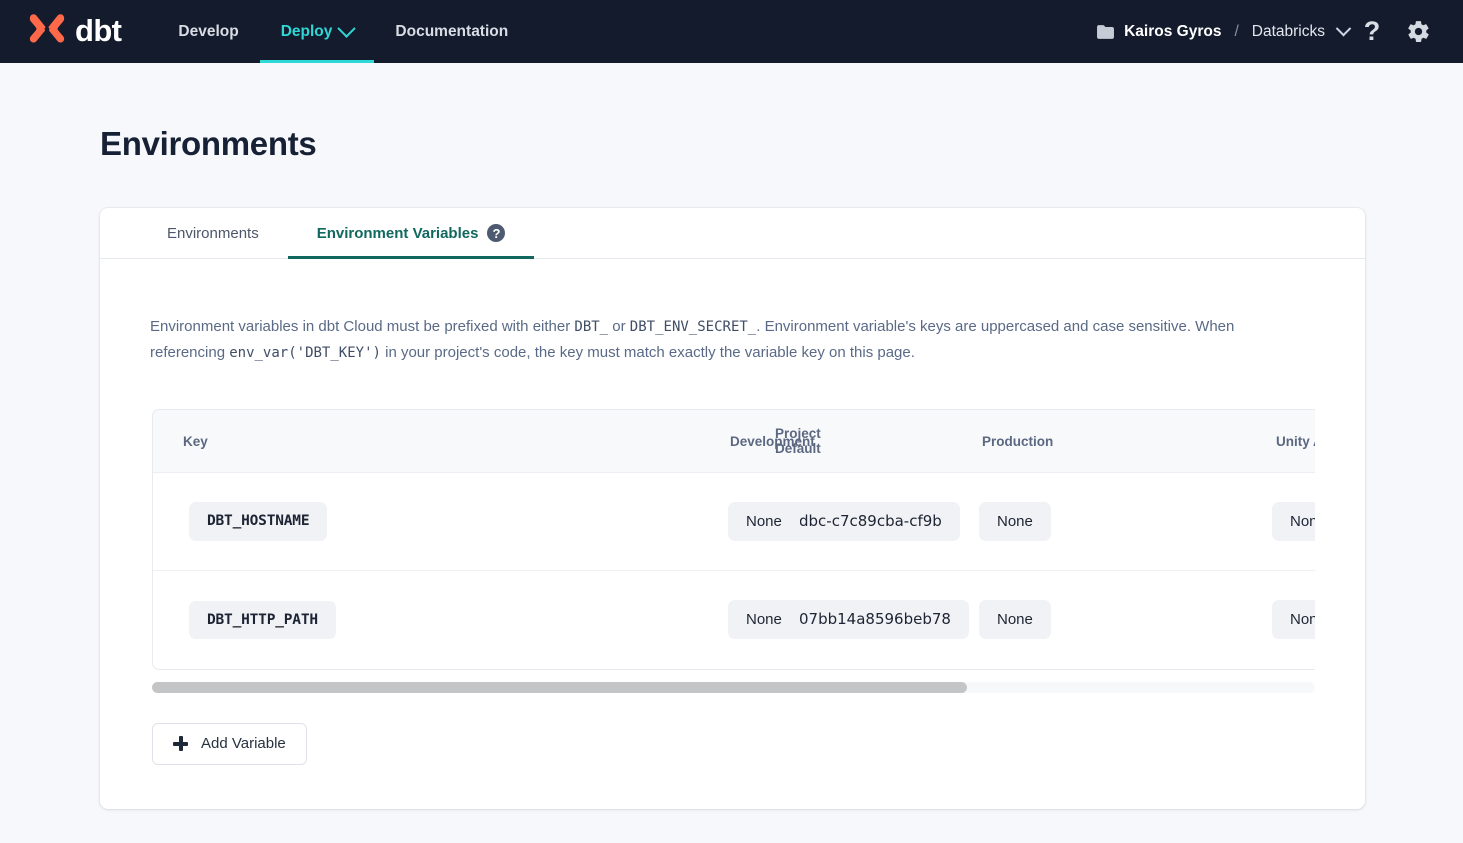 This screenshot has width=1463, height=843. I want to click on add-variable-button: Add Variable, so click(229, 743).